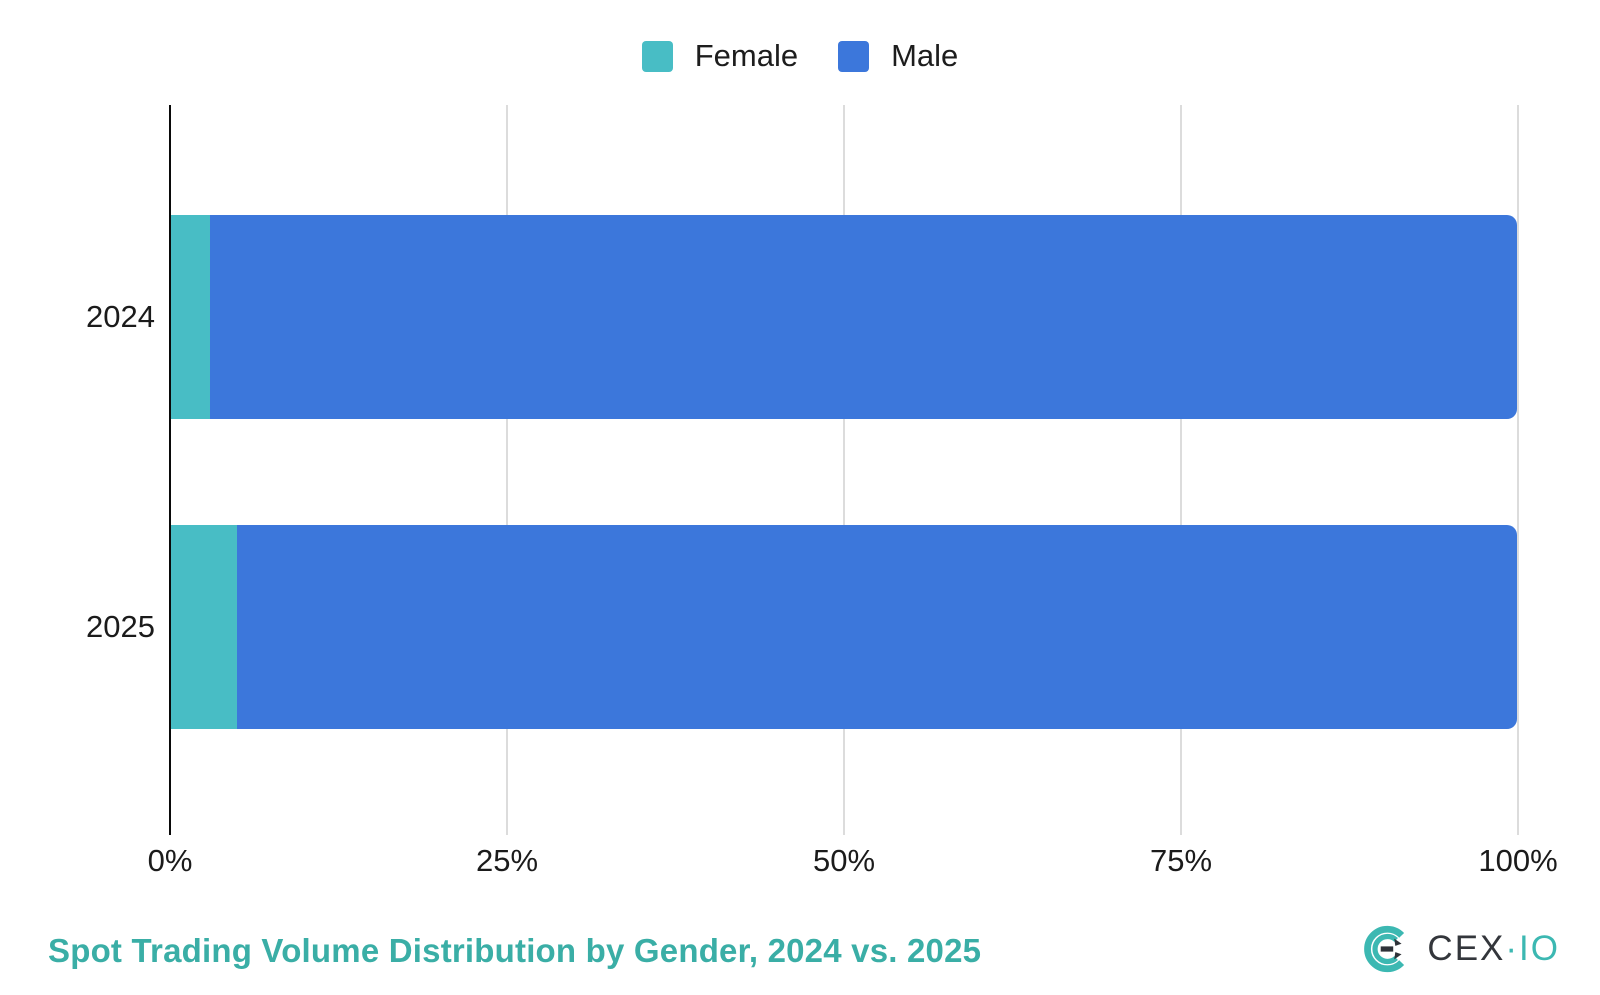 This screenshot has height=995, width=1600. Describe the element at coordinates (1518, 860) in the screenshot. I see `x-tick-label-100: 100%` at that location.